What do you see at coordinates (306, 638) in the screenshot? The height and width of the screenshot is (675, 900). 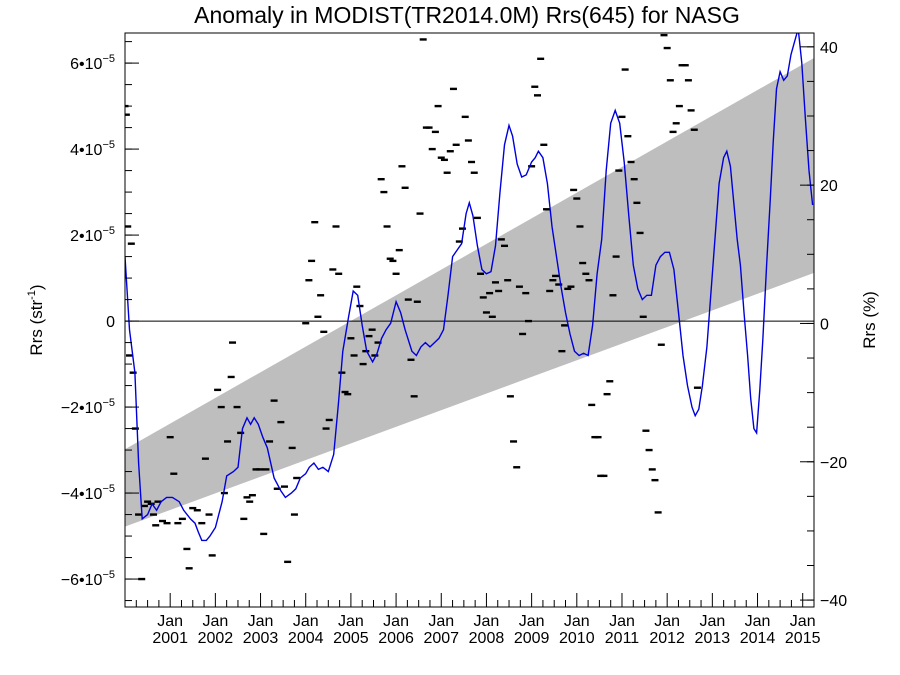 I see `x-tick-year: 2004` at bounding box center [306, 638].